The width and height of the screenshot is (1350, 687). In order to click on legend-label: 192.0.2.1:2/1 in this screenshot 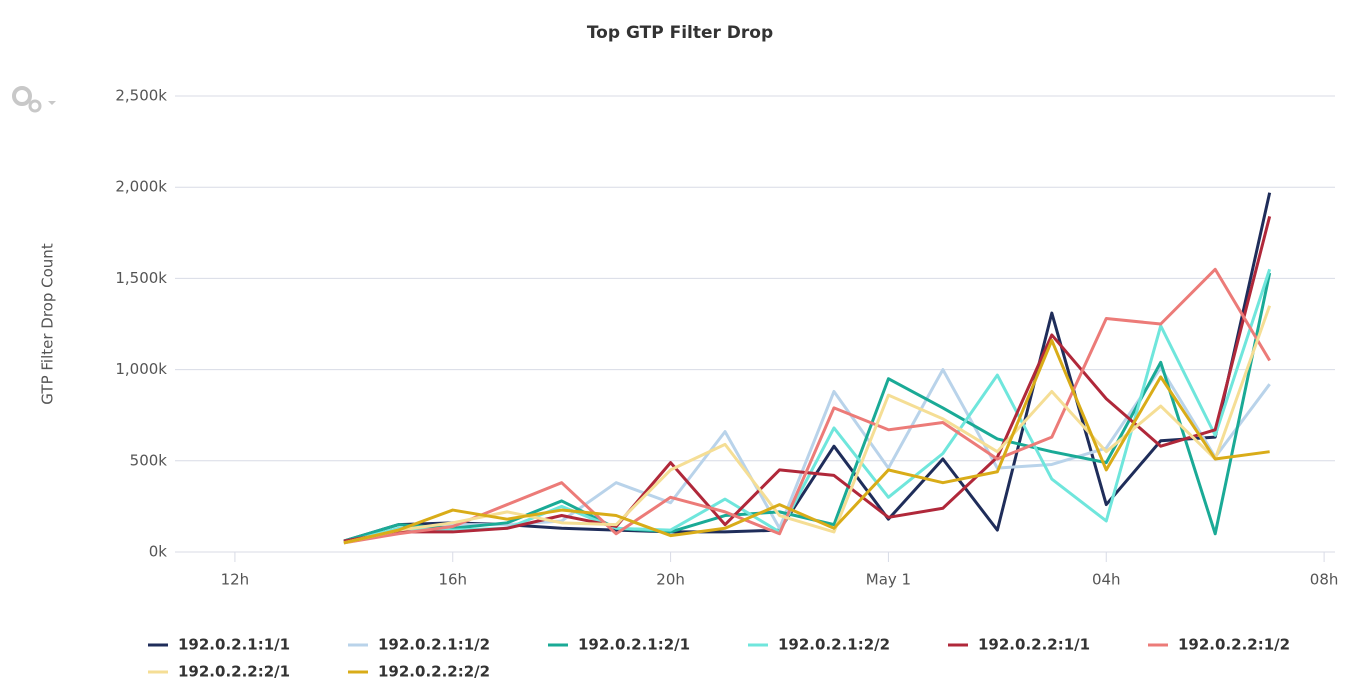, I will do `click(634, 645)`.